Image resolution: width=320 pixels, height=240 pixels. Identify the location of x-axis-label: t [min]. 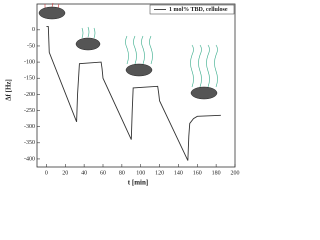
(138, 183).